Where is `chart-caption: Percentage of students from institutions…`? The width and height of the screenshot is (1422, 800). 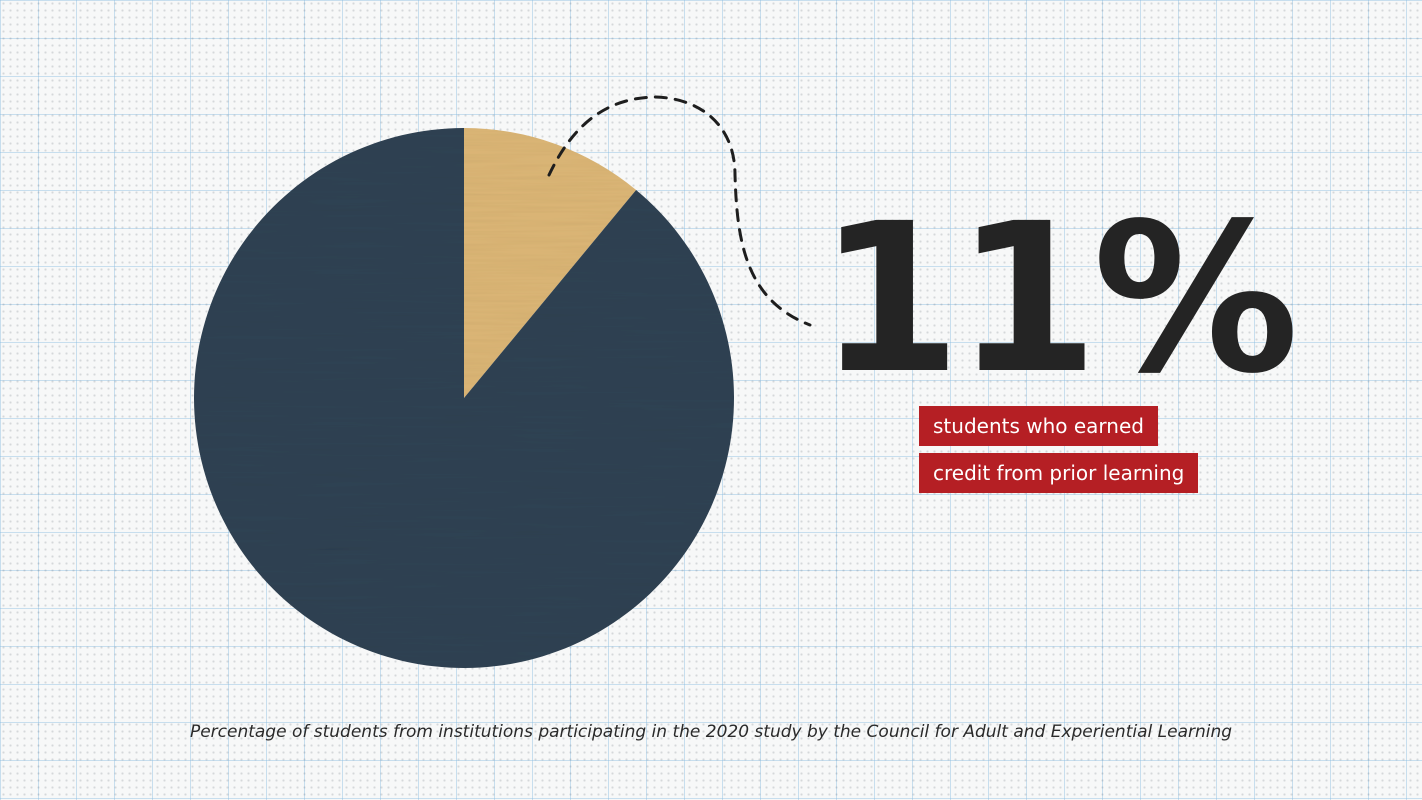
chart-caption: Percentage of students from institutions… is located at coordinates (711, 732).